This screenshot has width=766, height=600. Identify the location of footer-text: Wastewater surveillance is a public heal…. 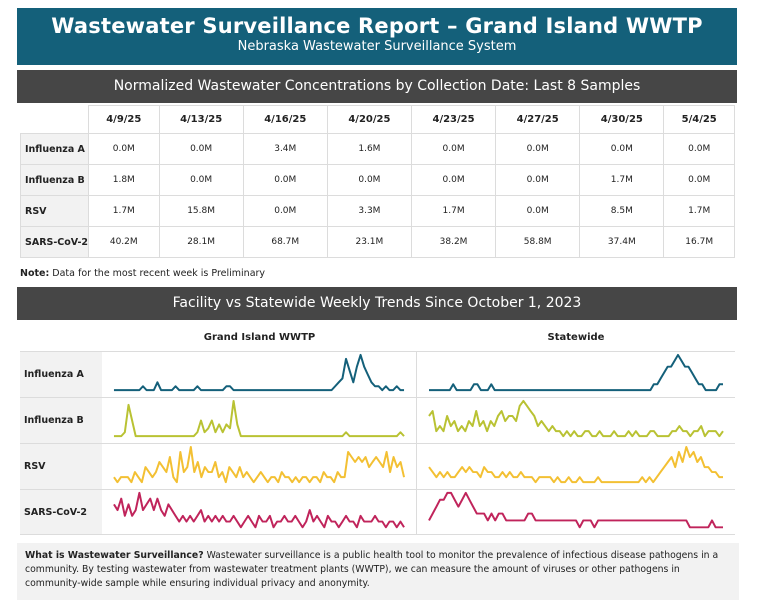
(372, 569).